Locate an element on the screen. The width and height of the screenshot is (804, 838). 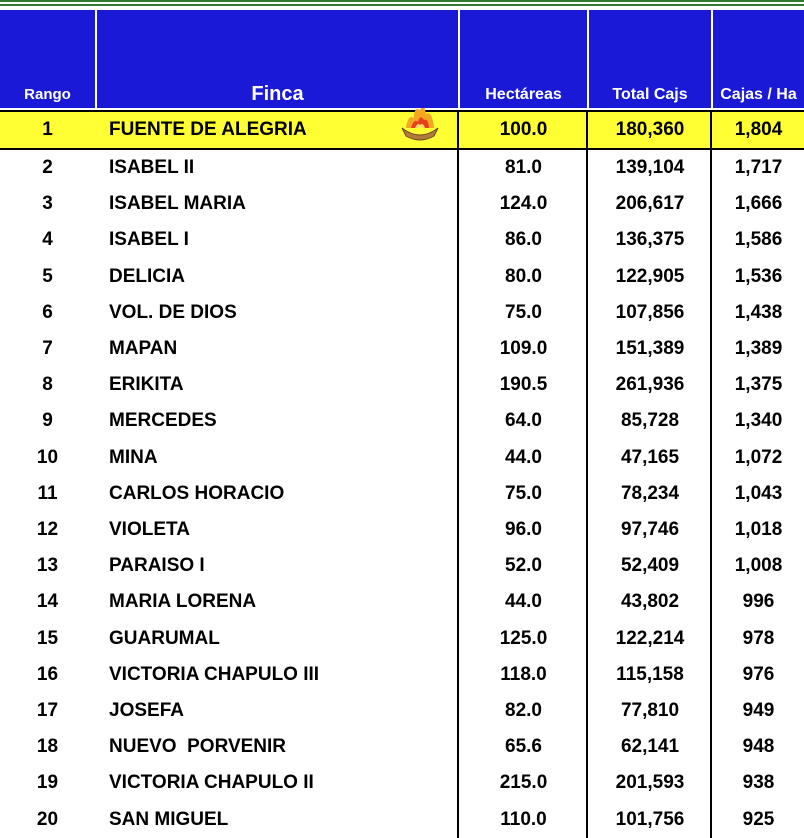
highlight-row is located at coordinates (402, 130).